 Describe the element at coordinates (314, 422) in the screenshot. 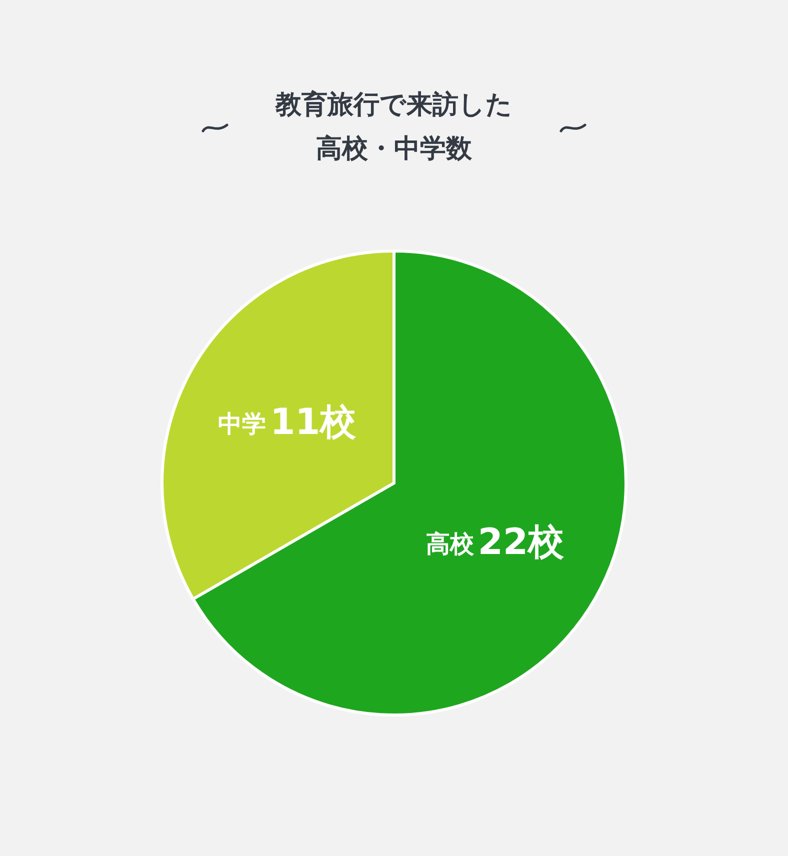

I see `data-label: 11校` at that location.